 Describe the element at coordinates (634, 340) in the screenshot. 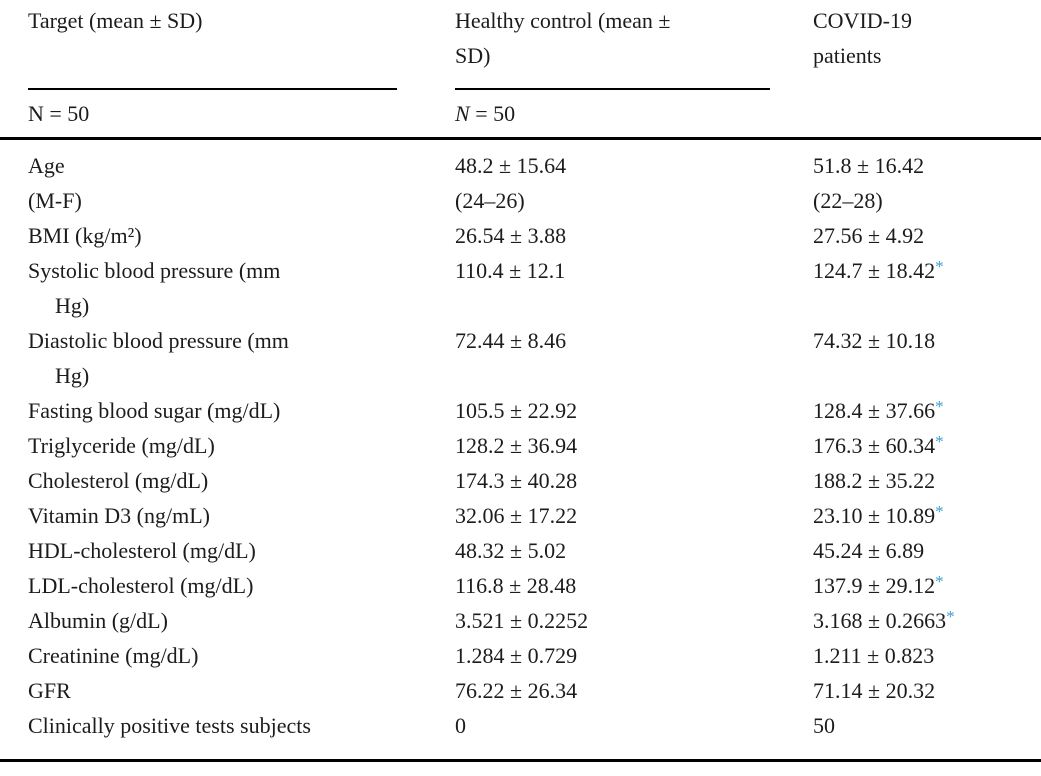

I see `row-healthy-cell: 72.44 ± 8.46` at that location.